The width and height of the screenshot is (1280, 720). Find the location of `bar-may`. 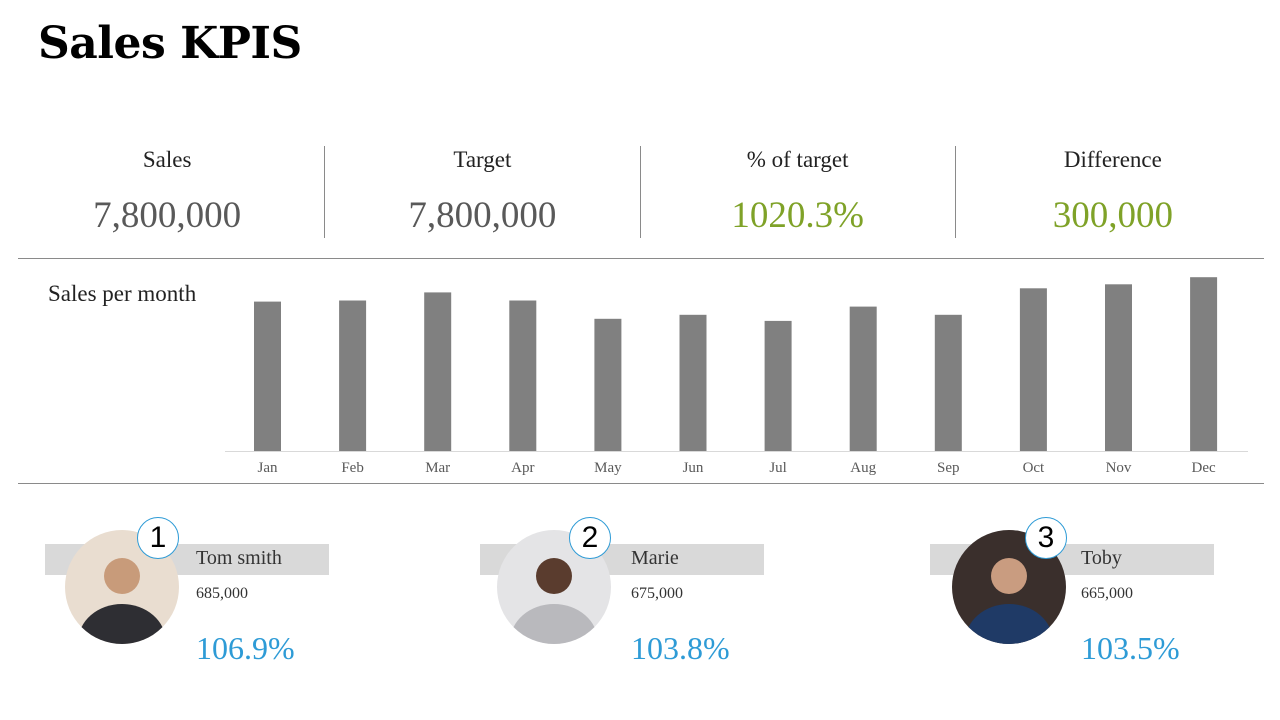

bar-may is located at coordinates (608, 384).